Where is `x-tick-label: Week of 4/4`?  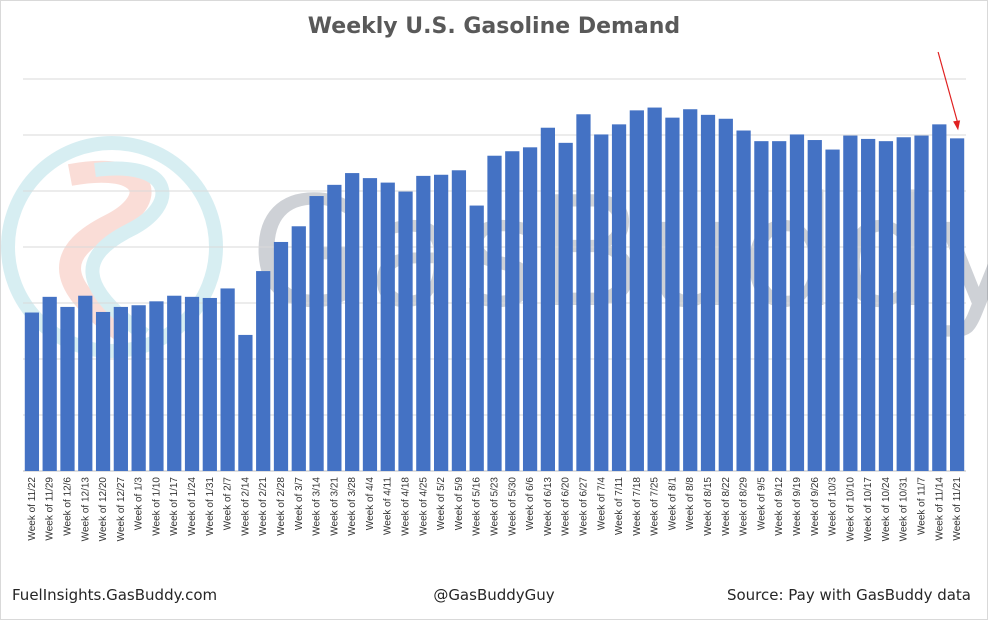 x-tick-label: Week of 4/4 is located at coordinates (370, 504).